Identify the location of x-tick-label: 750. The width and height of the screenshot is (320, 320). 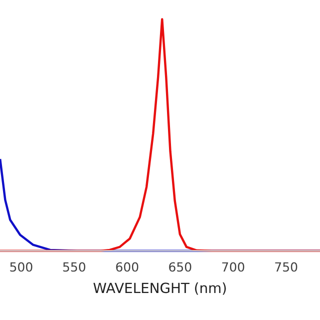
(286, 267).